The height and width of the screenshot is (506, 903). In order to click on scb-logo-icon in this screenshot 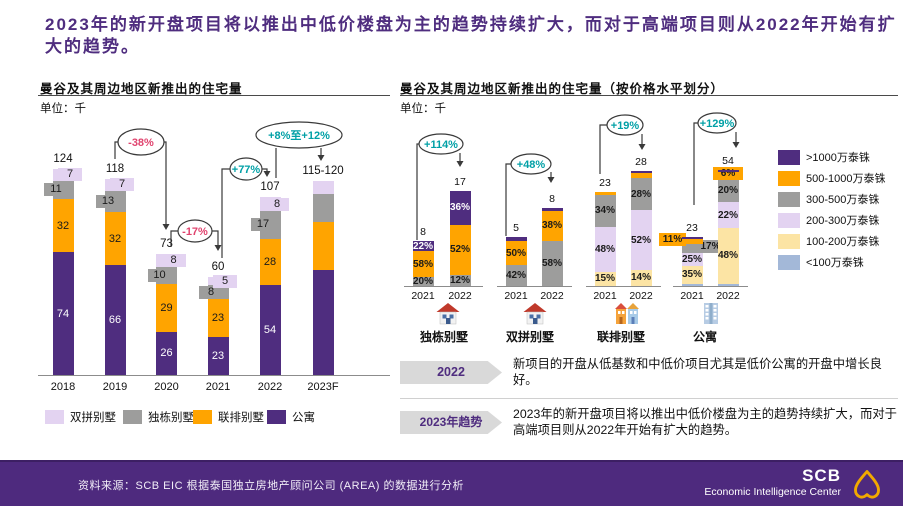, I will do `click(867, 485)`.